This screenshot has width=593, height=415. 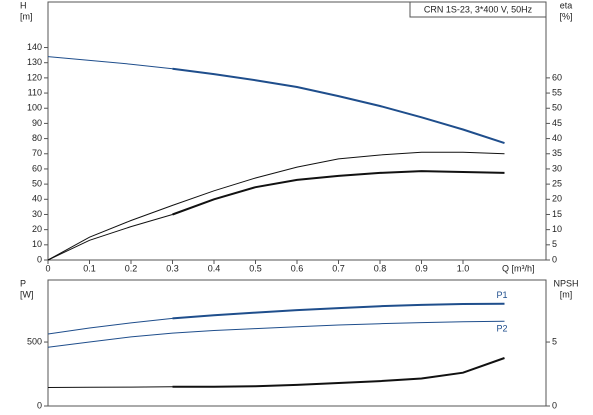 What do you see at coordinates (557, 214) in the screenshot?
I see `y2-tick-label: 15` at bounding box center [557, 214].